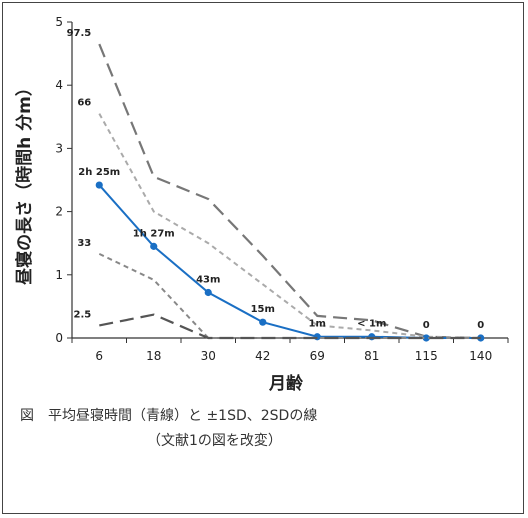 The image size is (528, 518). Describe the element at coordinates (59, 85) in the screenshot. I see `y-tick-label: 4` at that location.